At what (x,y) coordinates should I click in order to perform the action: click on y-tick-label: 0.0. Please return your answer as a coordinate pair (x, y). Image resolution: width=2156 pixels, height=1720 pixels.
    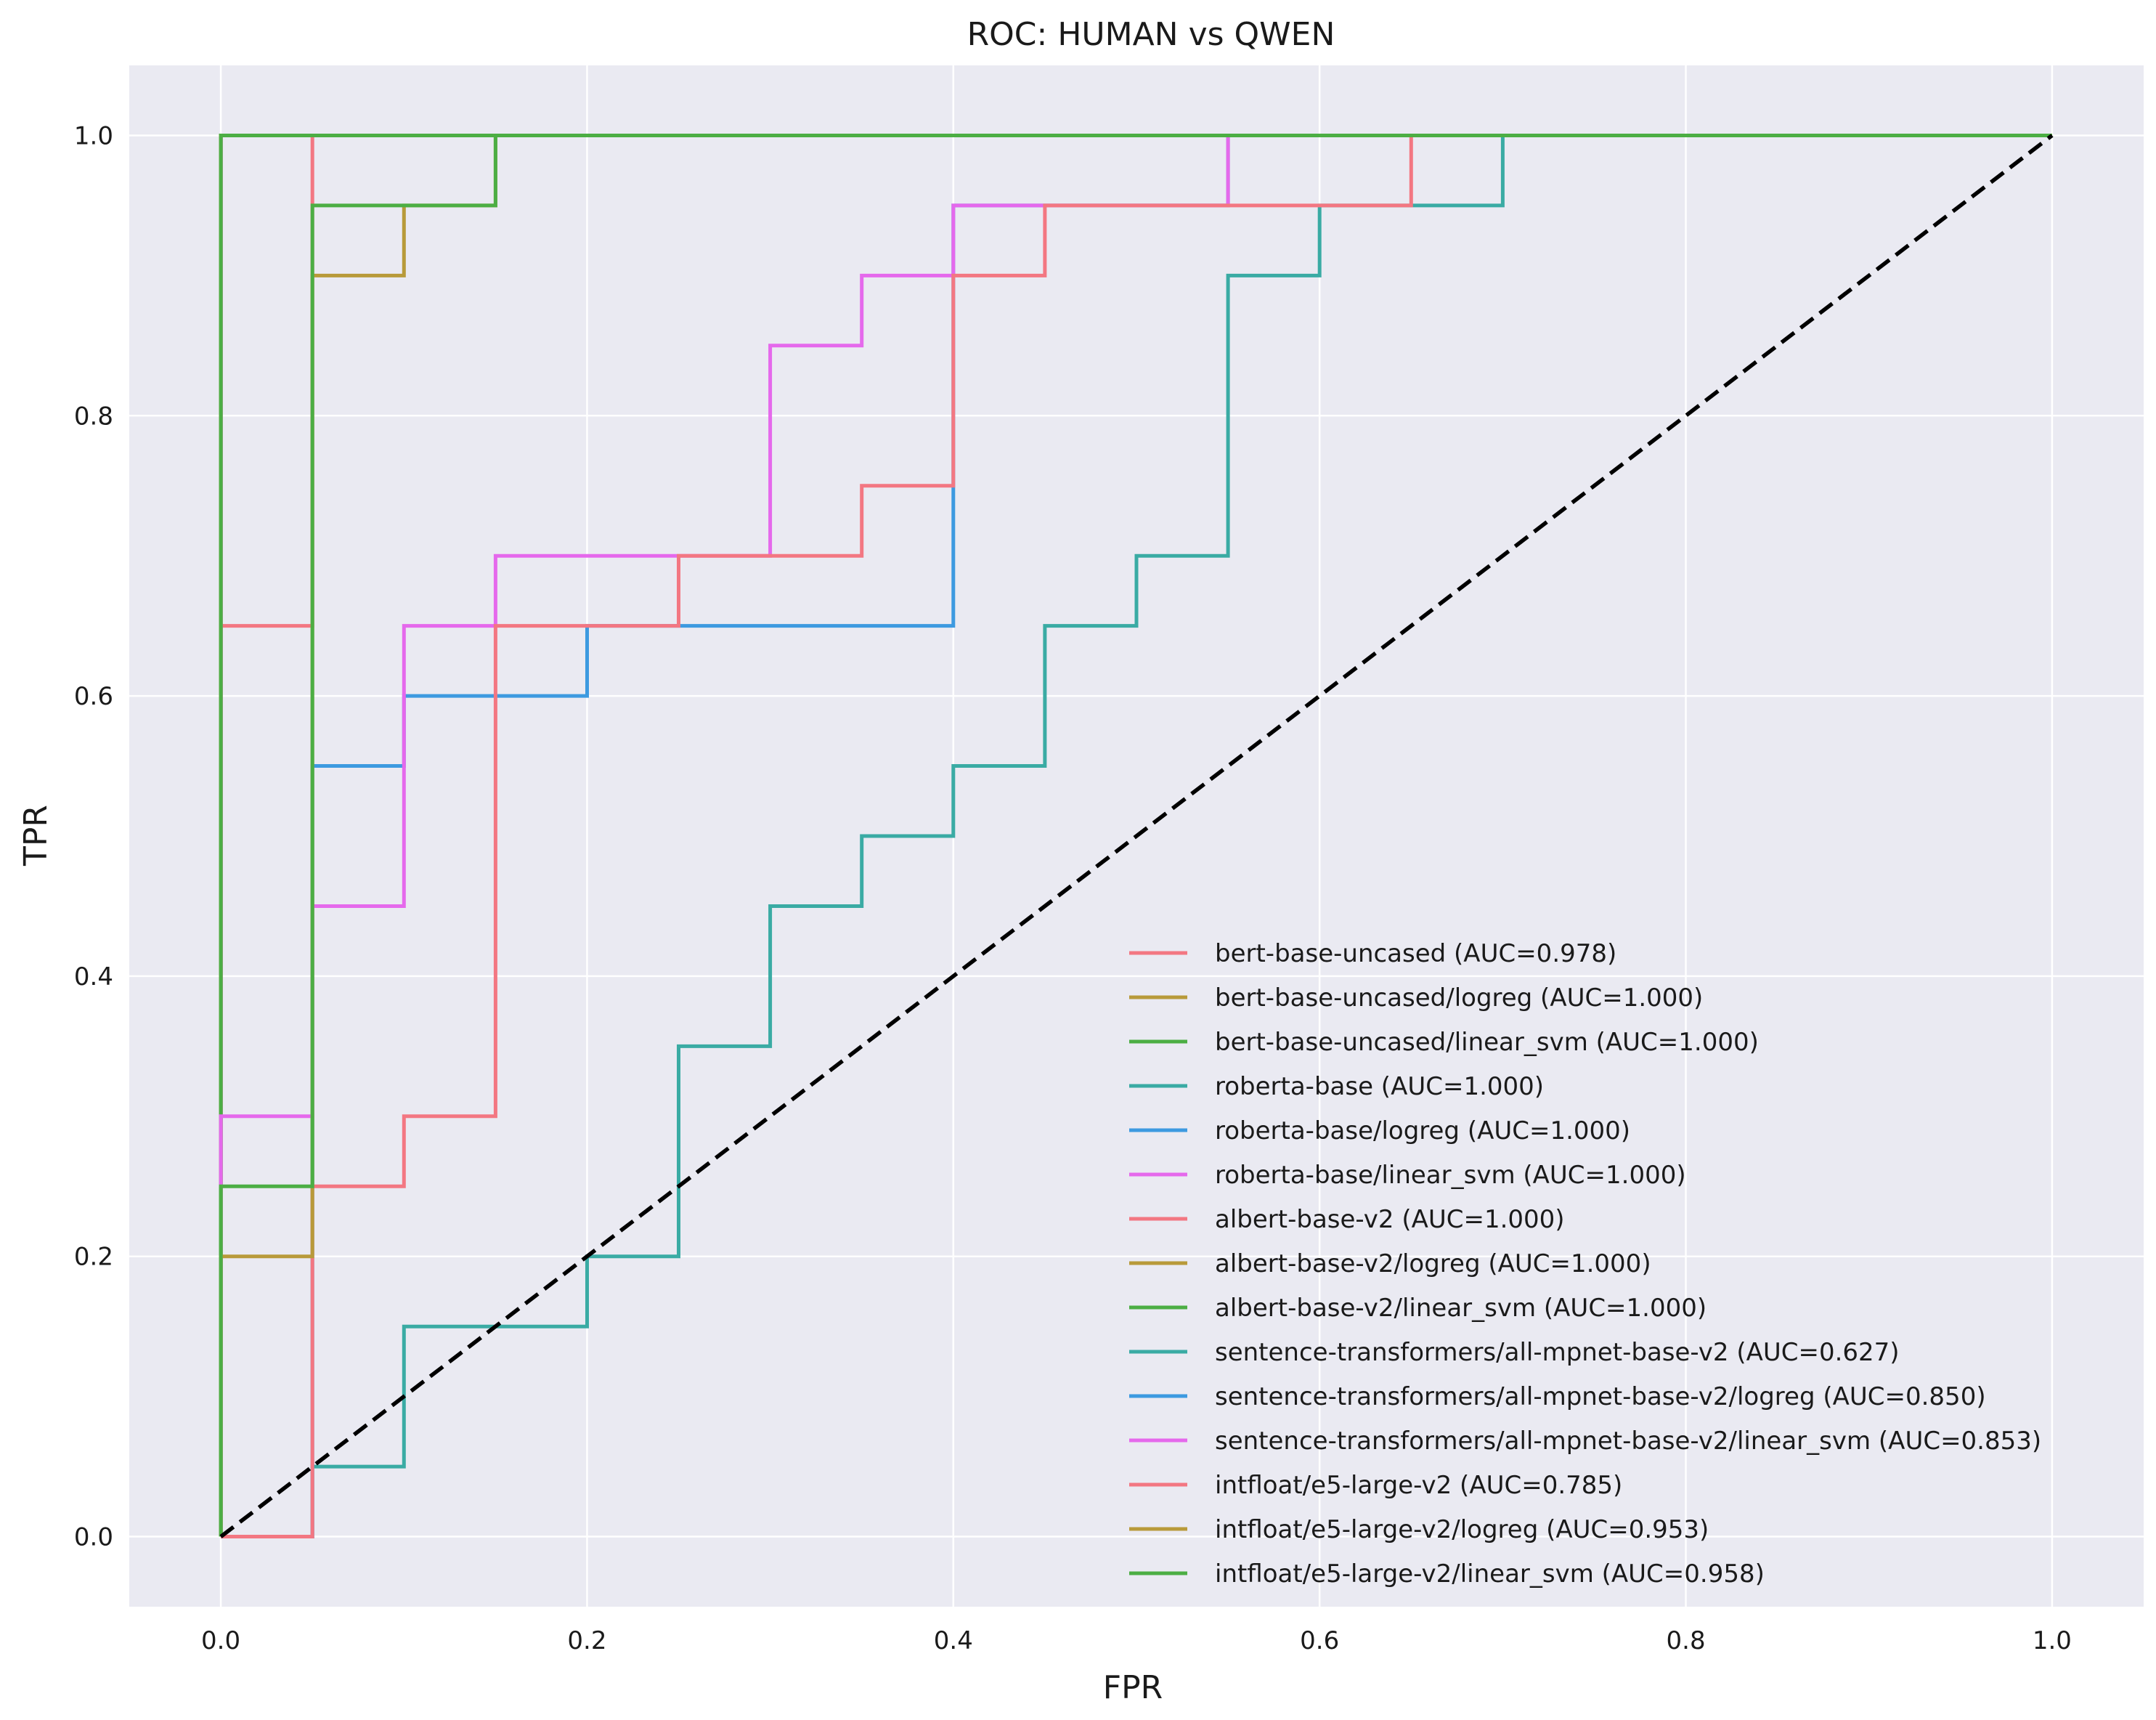
    Looking at the image, I should click on (93, 1538).